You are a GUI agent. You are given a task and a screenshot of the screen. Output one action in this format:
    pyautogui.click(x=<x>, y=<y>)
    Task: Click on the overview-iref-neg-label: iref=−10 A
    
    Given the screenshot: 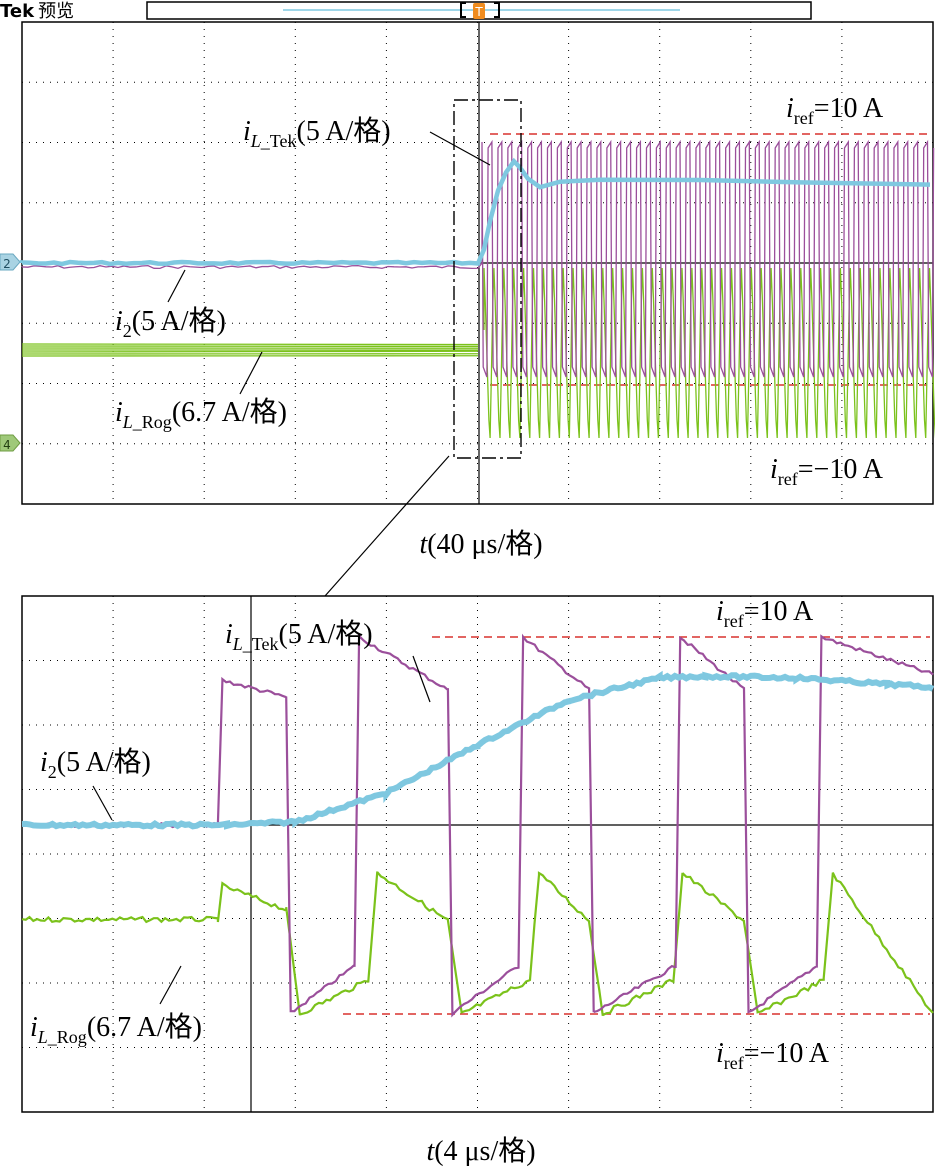 What is the action you would take?
    pyautogui.click(x=827, y=471)
    